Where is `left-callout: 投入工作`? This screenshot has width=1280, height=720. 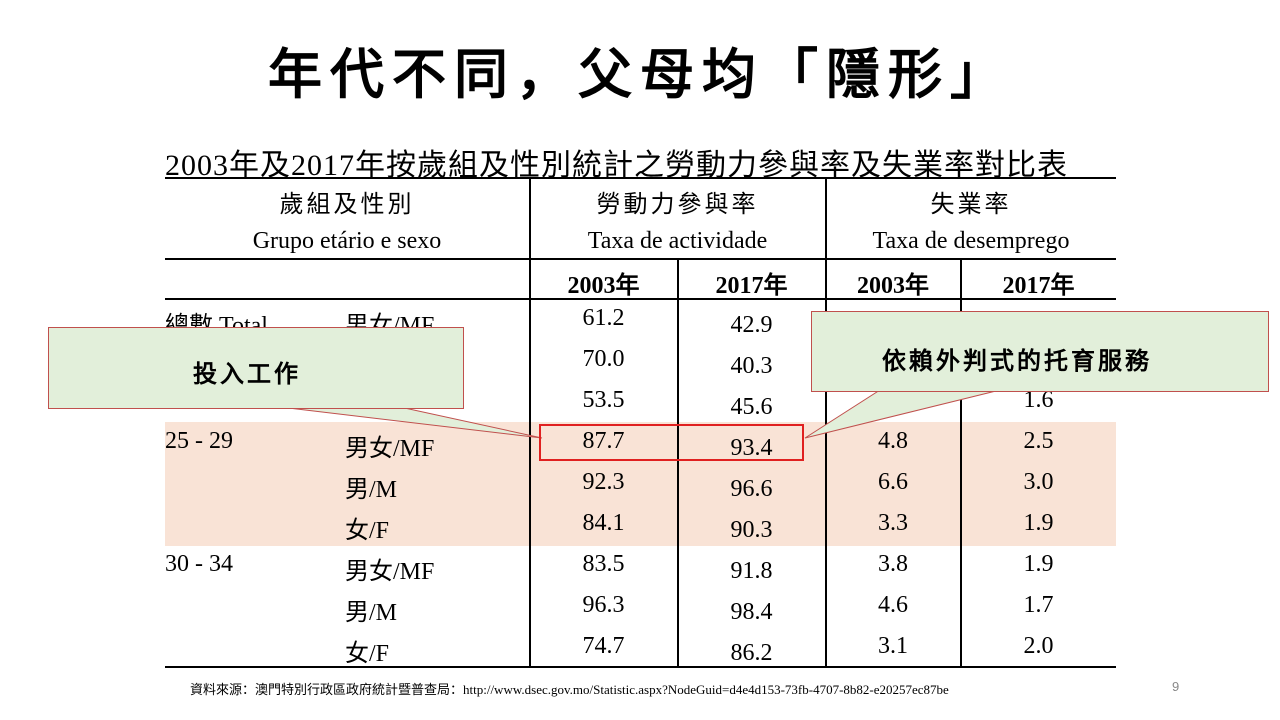
left-callout: 投入工作 is located at coordinates (256, 368).